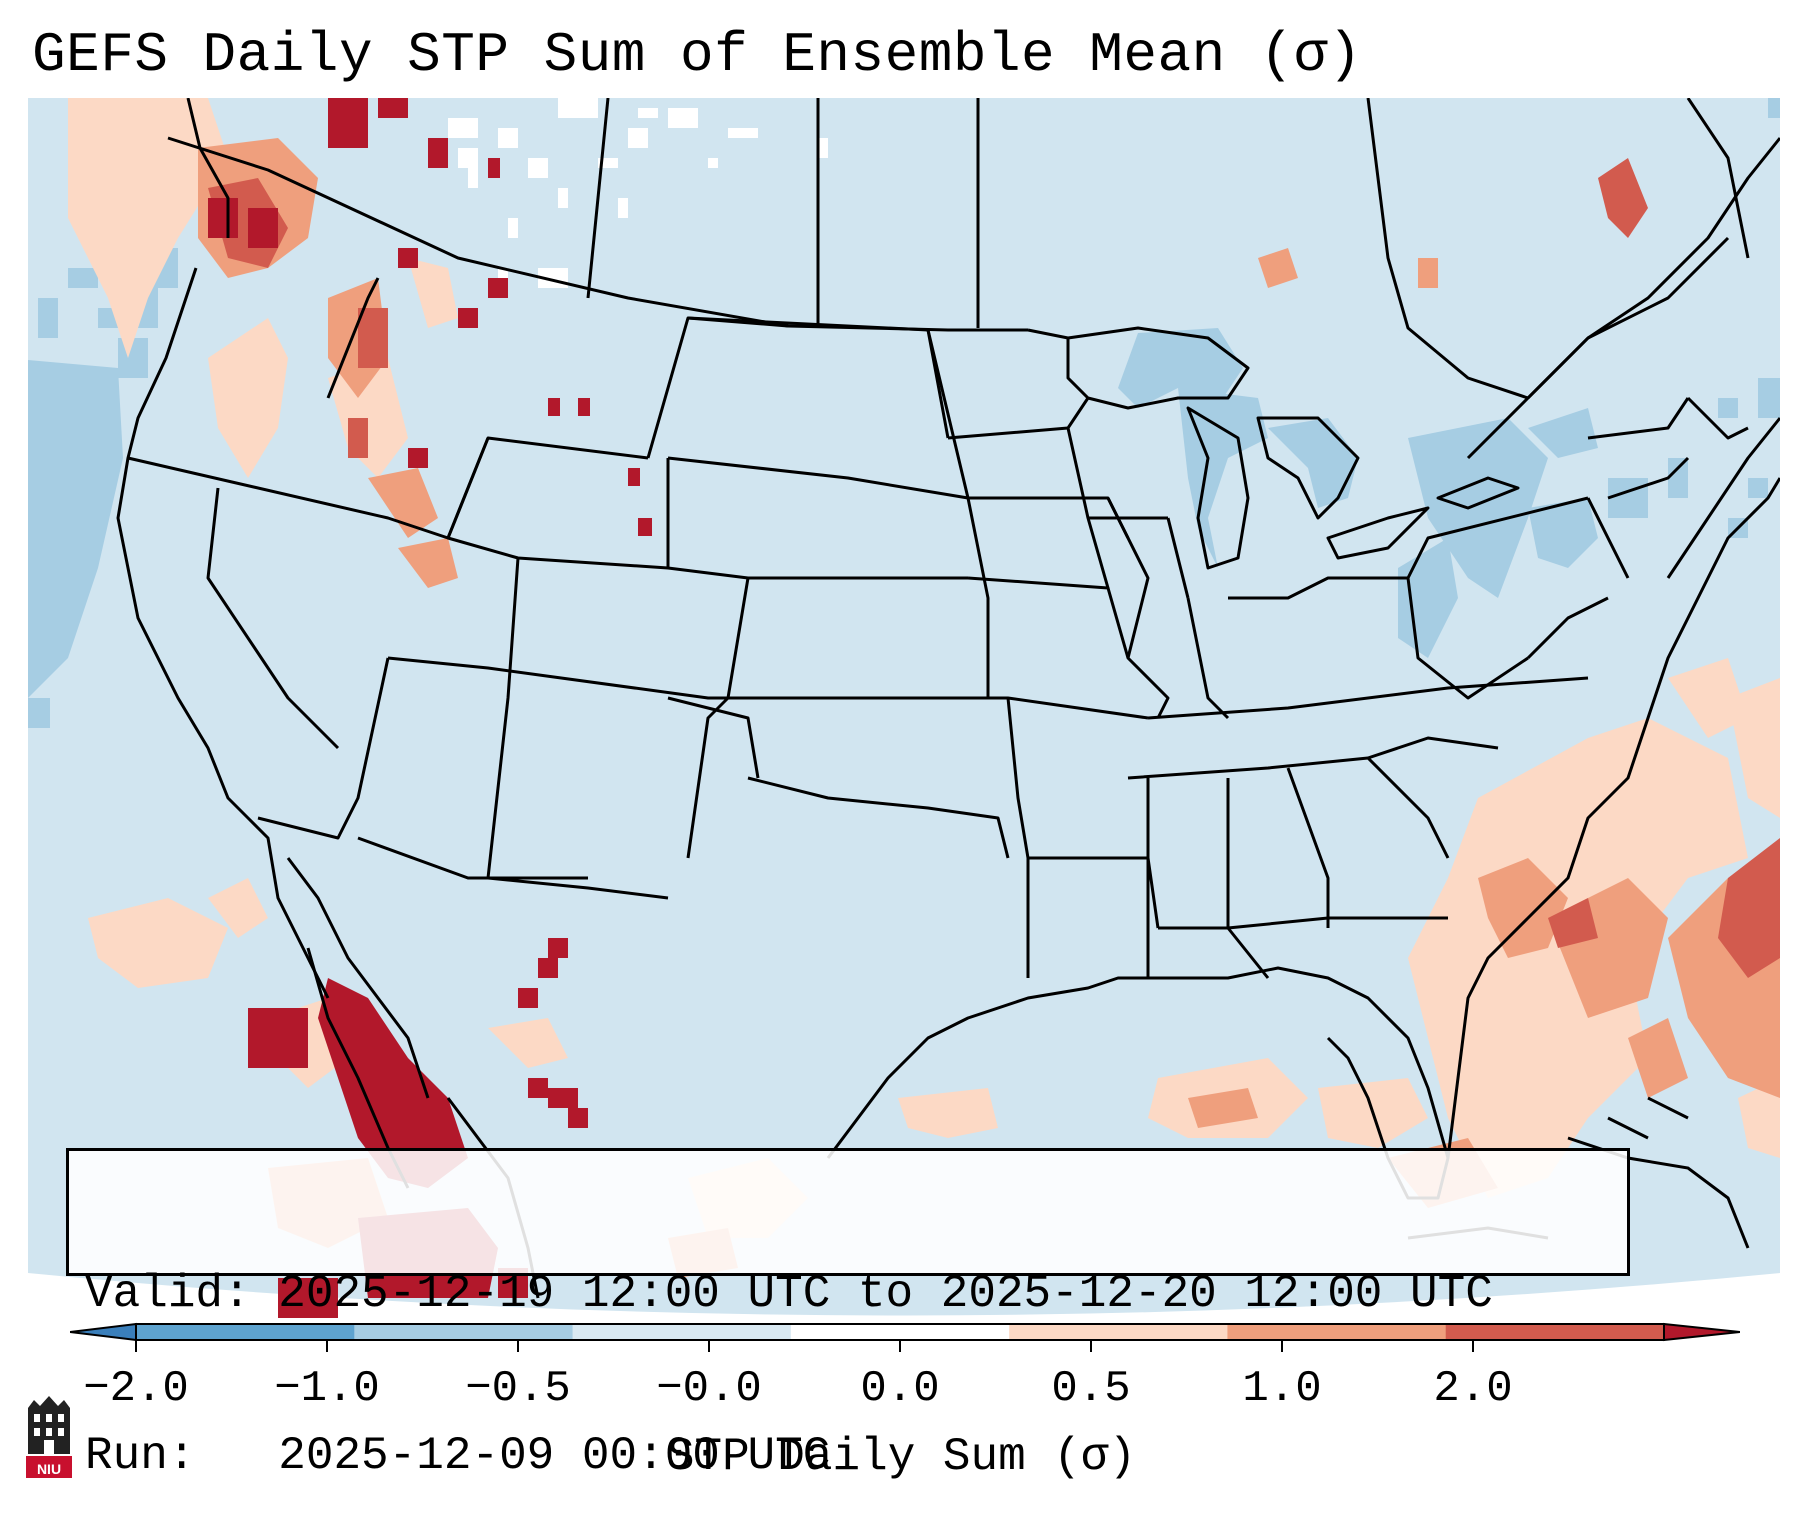 The image size is (1803, 1537). Describe the element at coordinates (136, 1389) in the screenshot. I see `colorbar-tick-label: −2.0` at that location.